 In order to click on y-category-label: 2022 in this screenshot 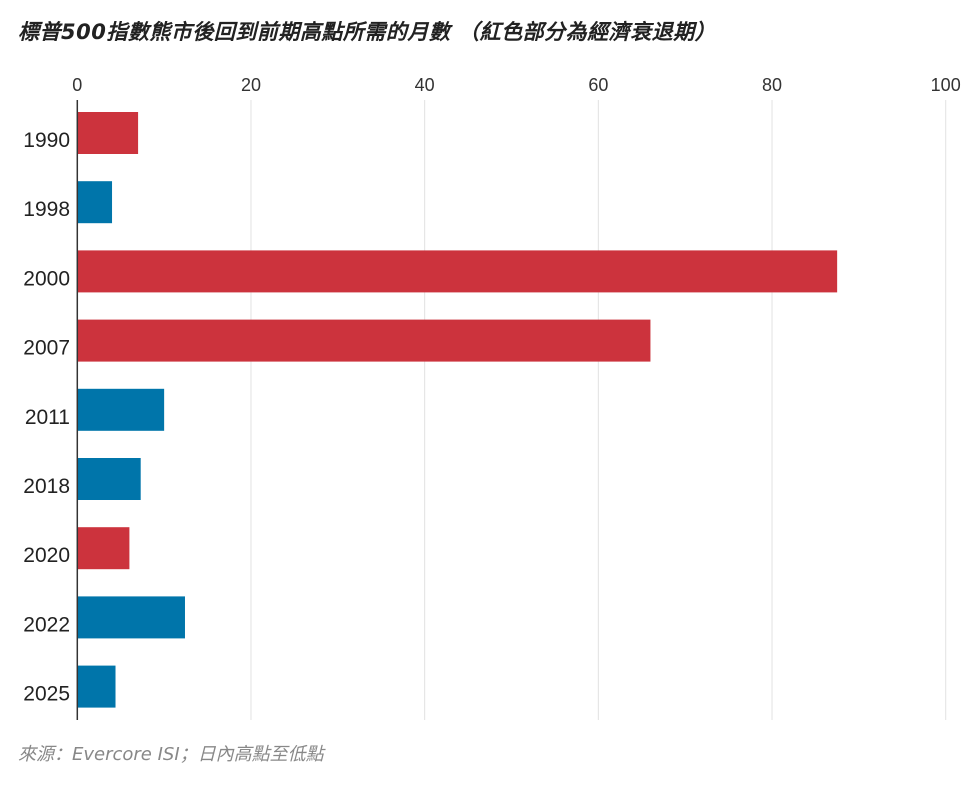, I will do `click(46, 624)`.